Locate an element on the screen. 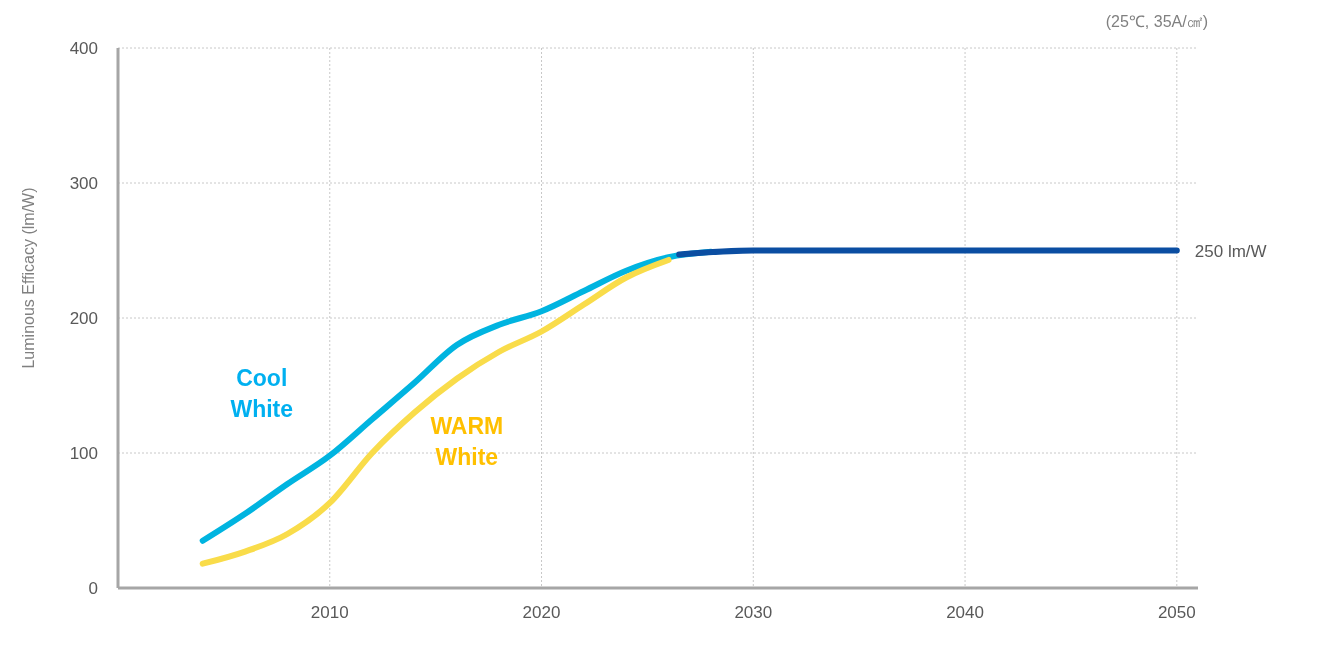 The height and width of the screenshot is (648, 1317). annotation: 250 lm/W is located at coordinates (1230, 251).